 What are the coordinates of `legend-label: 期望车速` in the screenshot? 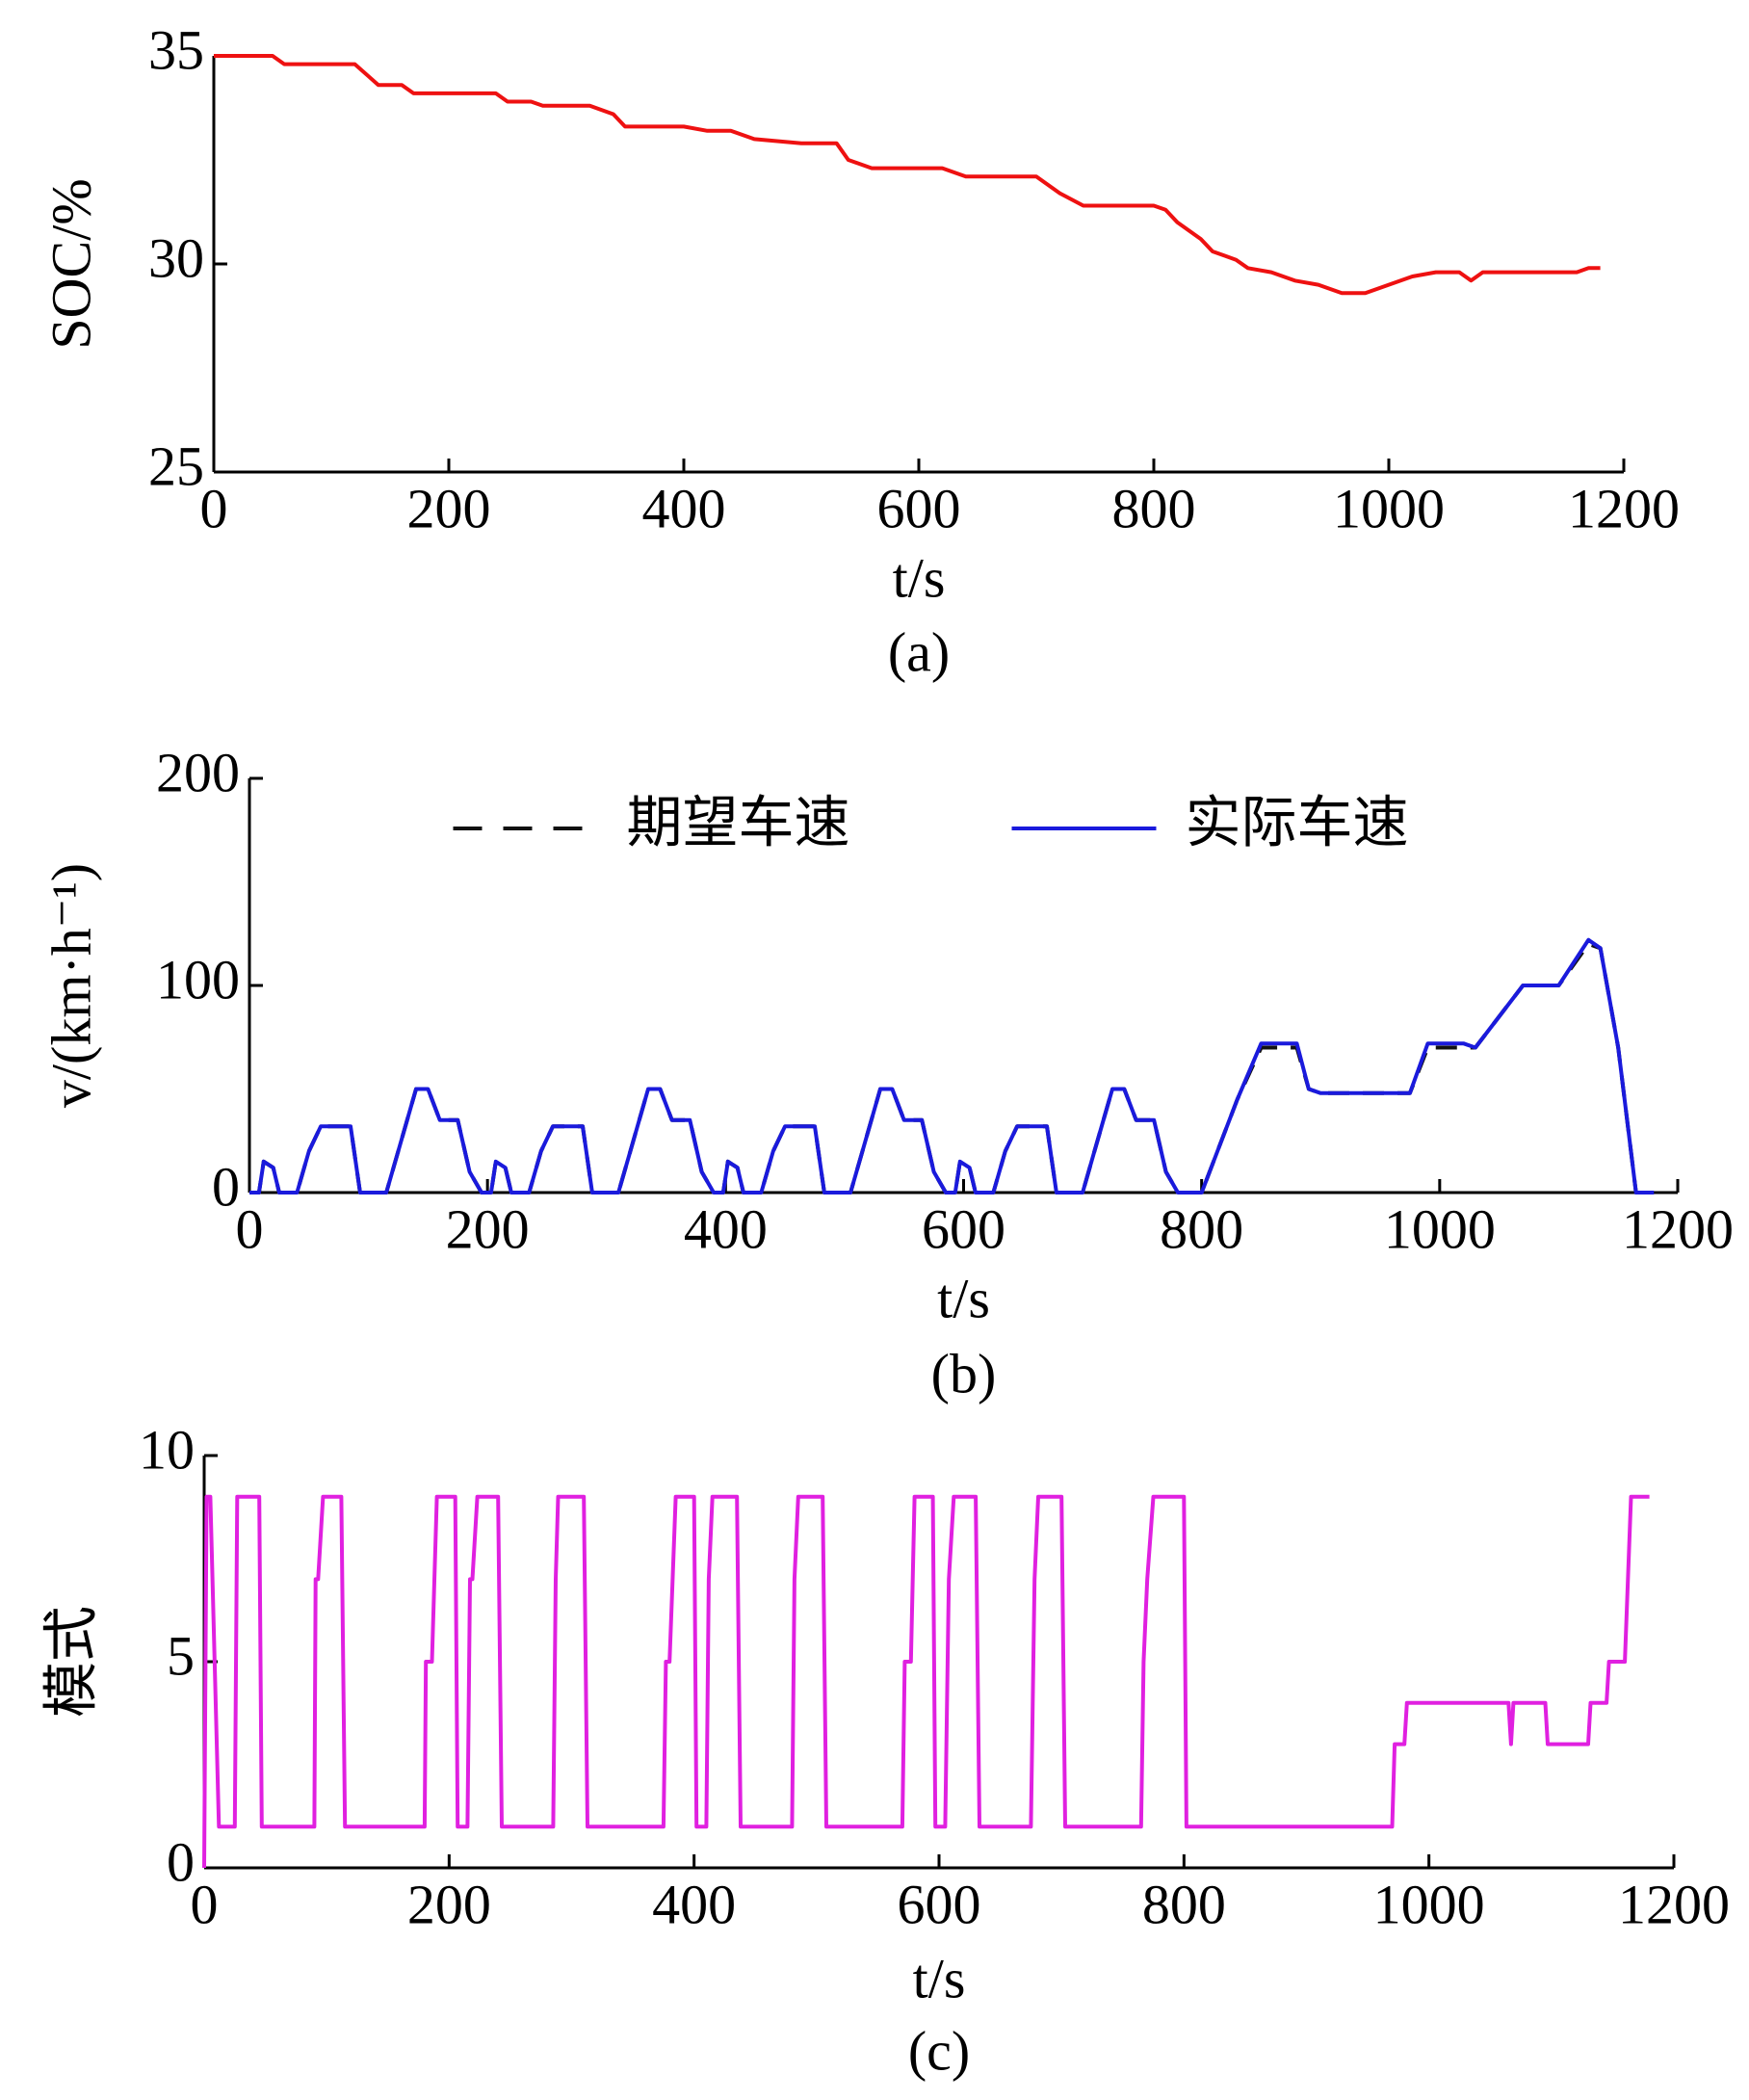 It's located at (738, 822).